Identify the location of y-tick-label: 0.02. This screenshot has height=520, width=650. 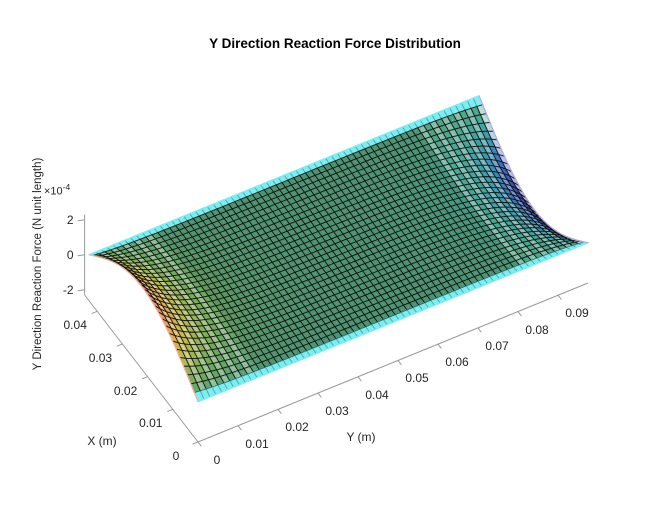
(297, 427).